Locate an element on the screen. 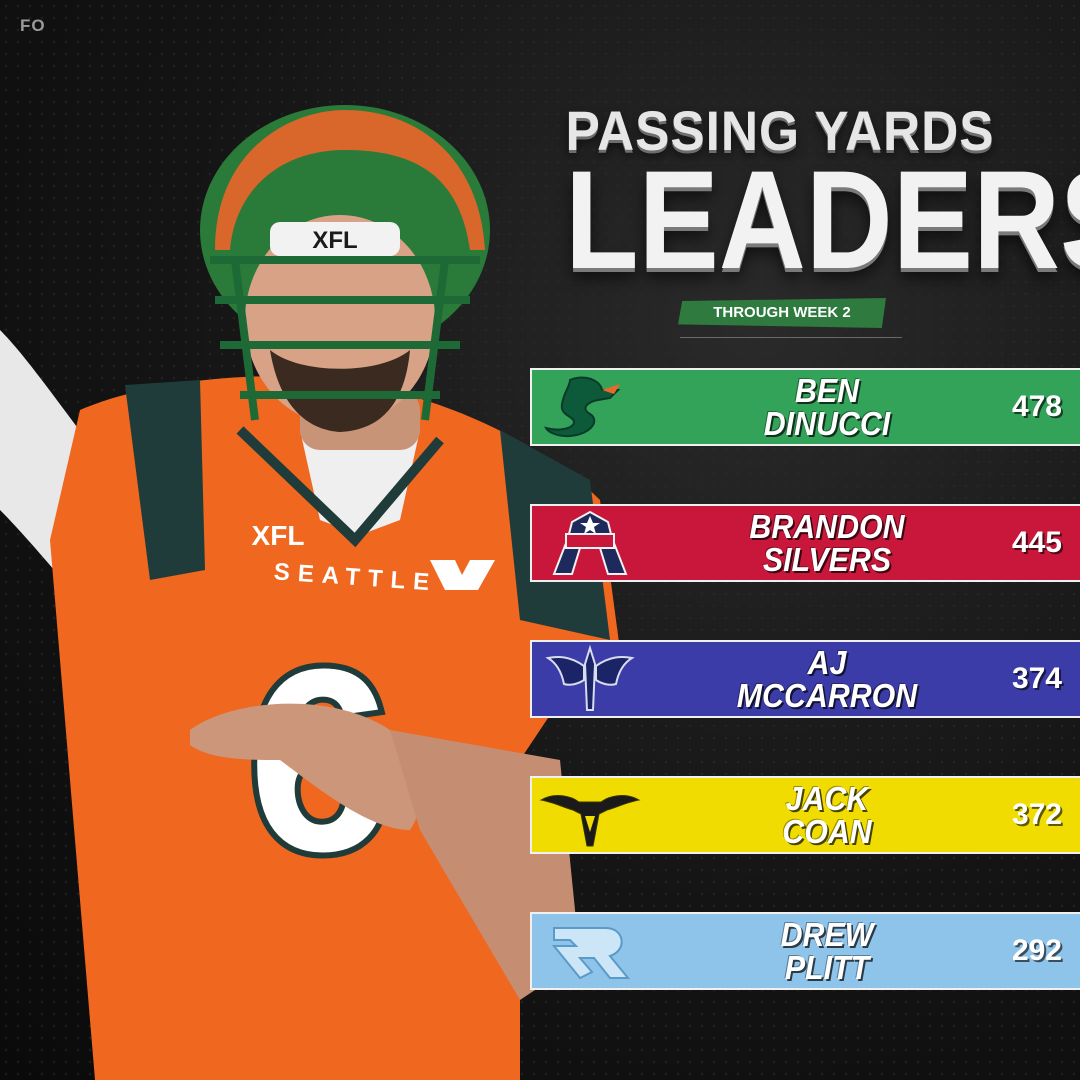  helmet-badge-text: XFL is located at coordinates (334, 240).